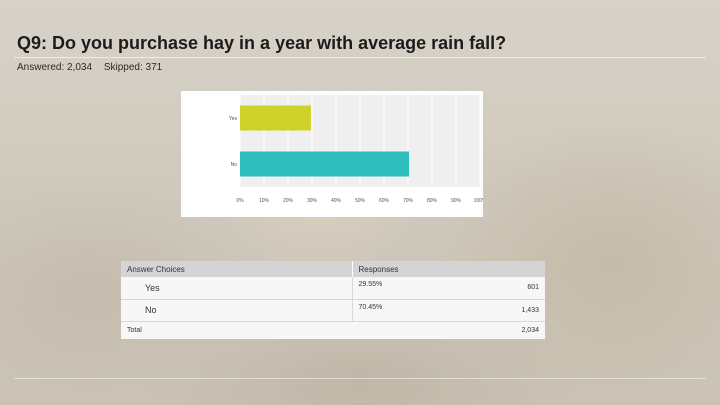 The image size is (720, 405). I want to click on y-category-label: Yes, so click(233, 119).